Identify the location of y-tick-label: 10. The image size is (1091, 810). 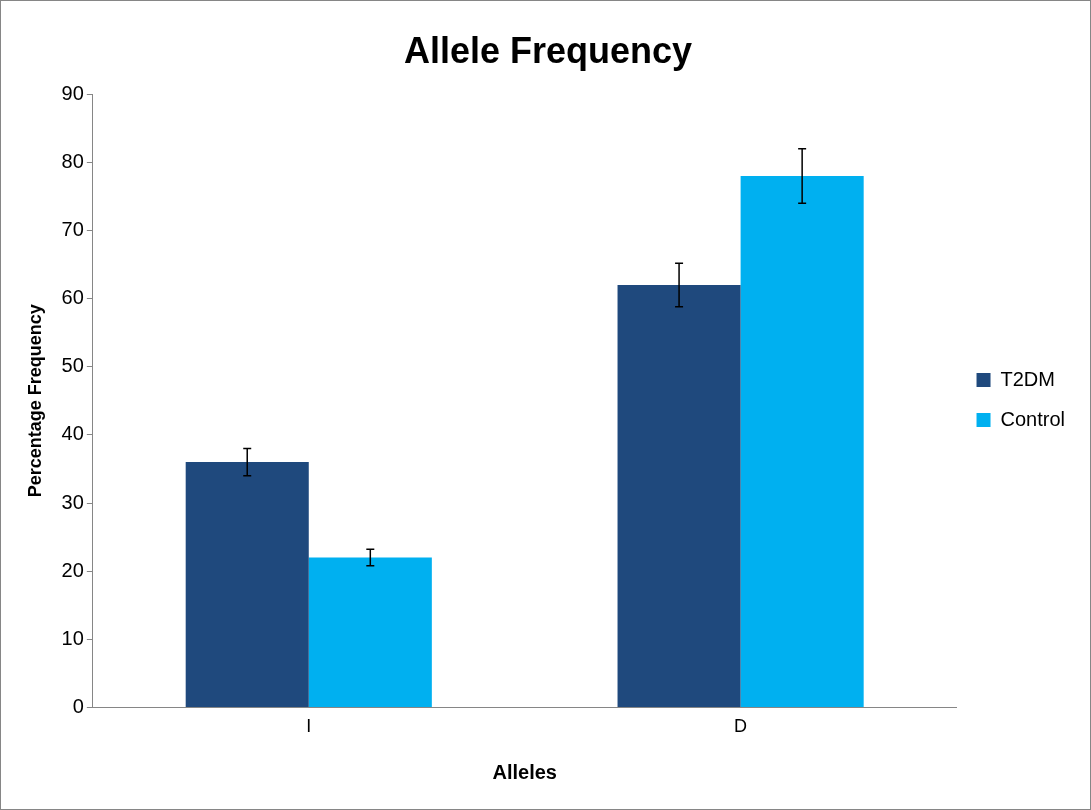
(72, 637).